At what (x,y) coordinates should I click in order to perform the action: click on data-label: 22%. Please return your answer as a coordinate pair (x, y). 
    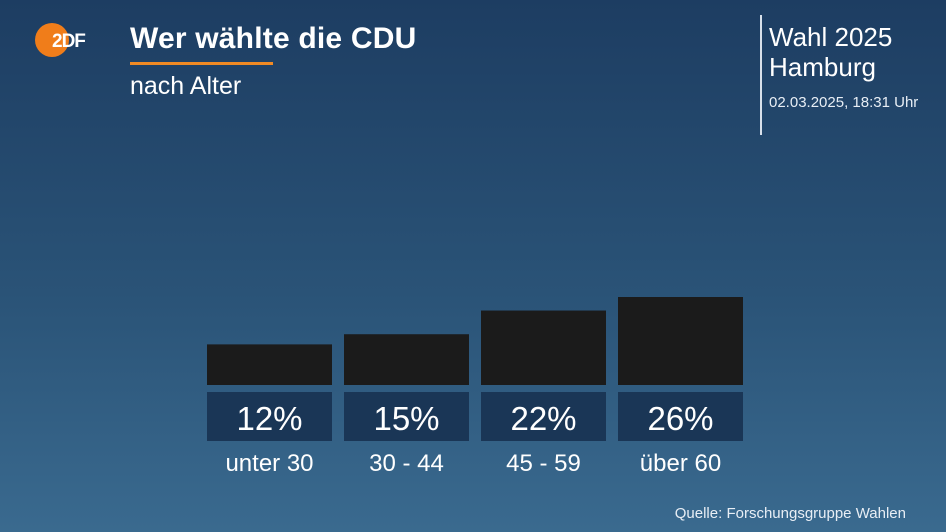
    Looking at the image, I should click on (543, 418).